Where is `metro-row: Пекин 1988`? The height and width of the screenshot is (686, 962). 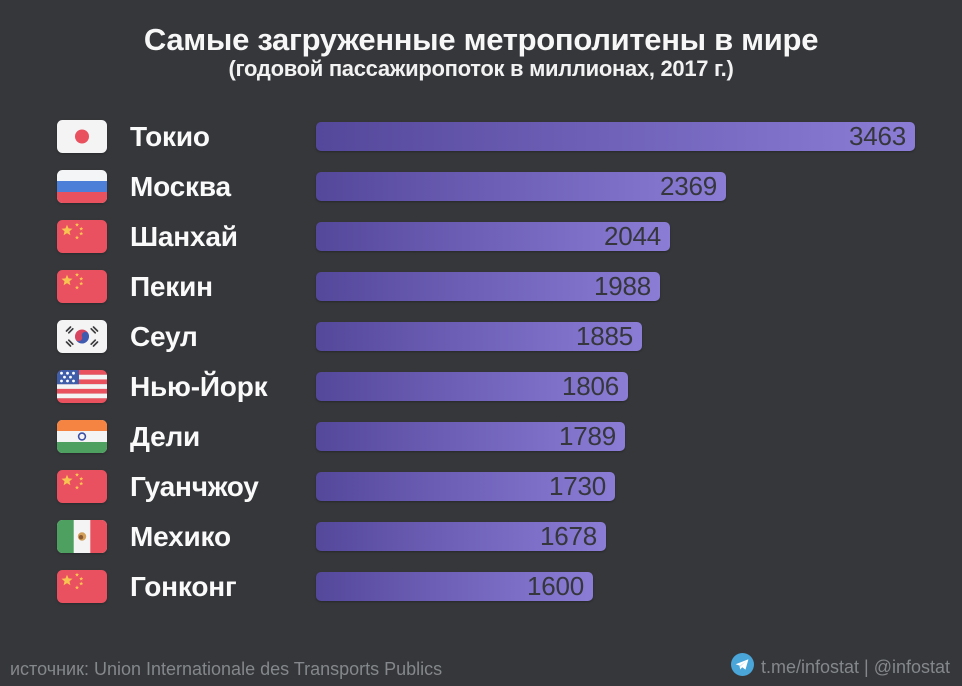
metro-row: Пекин 1988 is located at coordinates (481, 287).